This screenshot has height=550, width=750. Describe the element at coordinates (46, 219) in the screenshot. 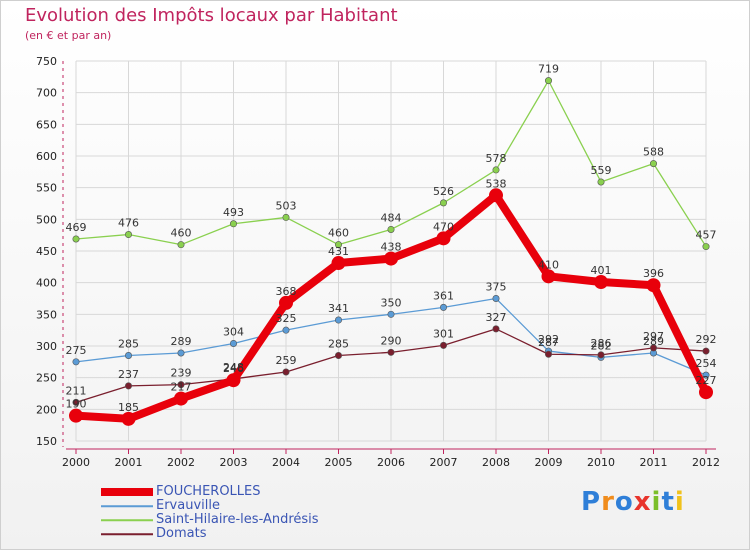

I see `y-tick-label: 500` at that location.